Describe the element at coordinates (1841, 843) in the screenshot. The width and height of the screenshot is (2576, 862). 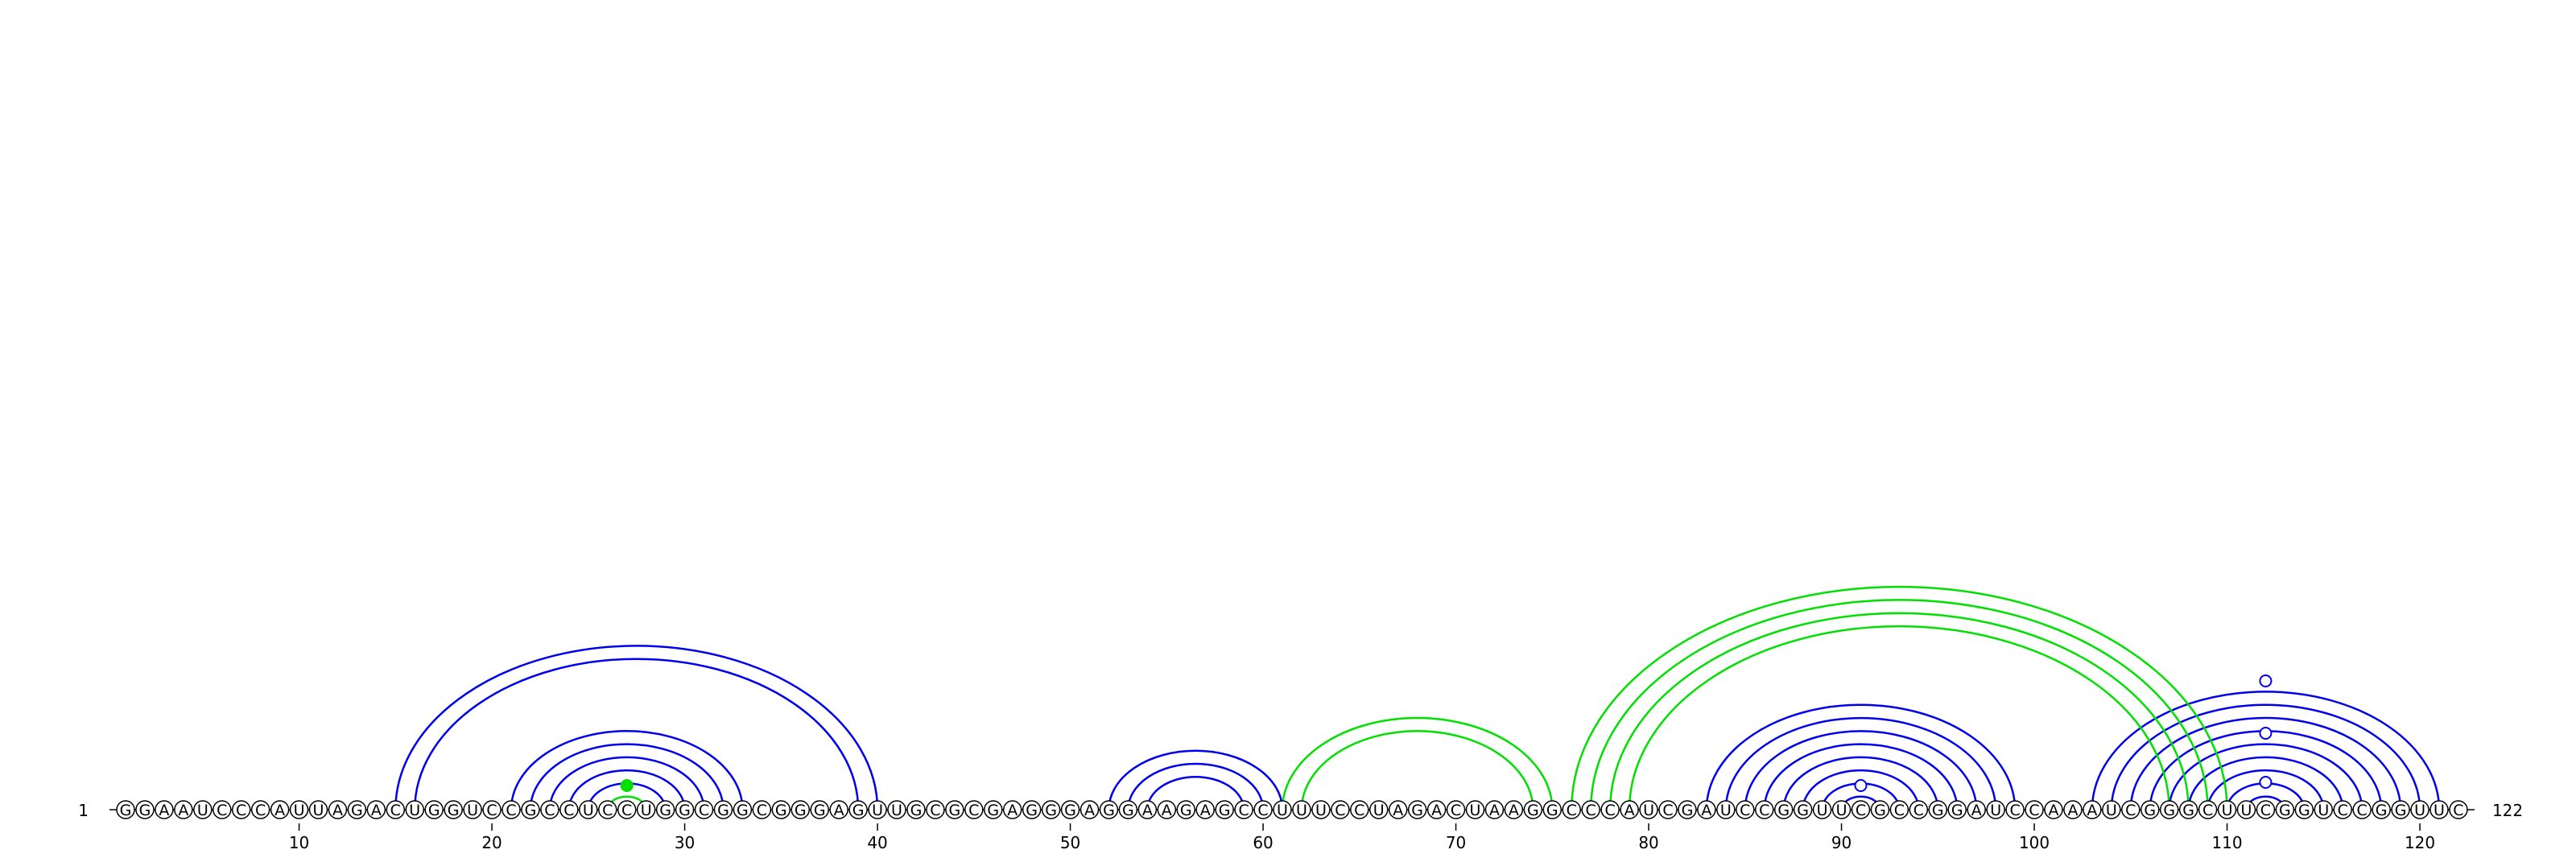
I see `tick-label: 90` at that location.